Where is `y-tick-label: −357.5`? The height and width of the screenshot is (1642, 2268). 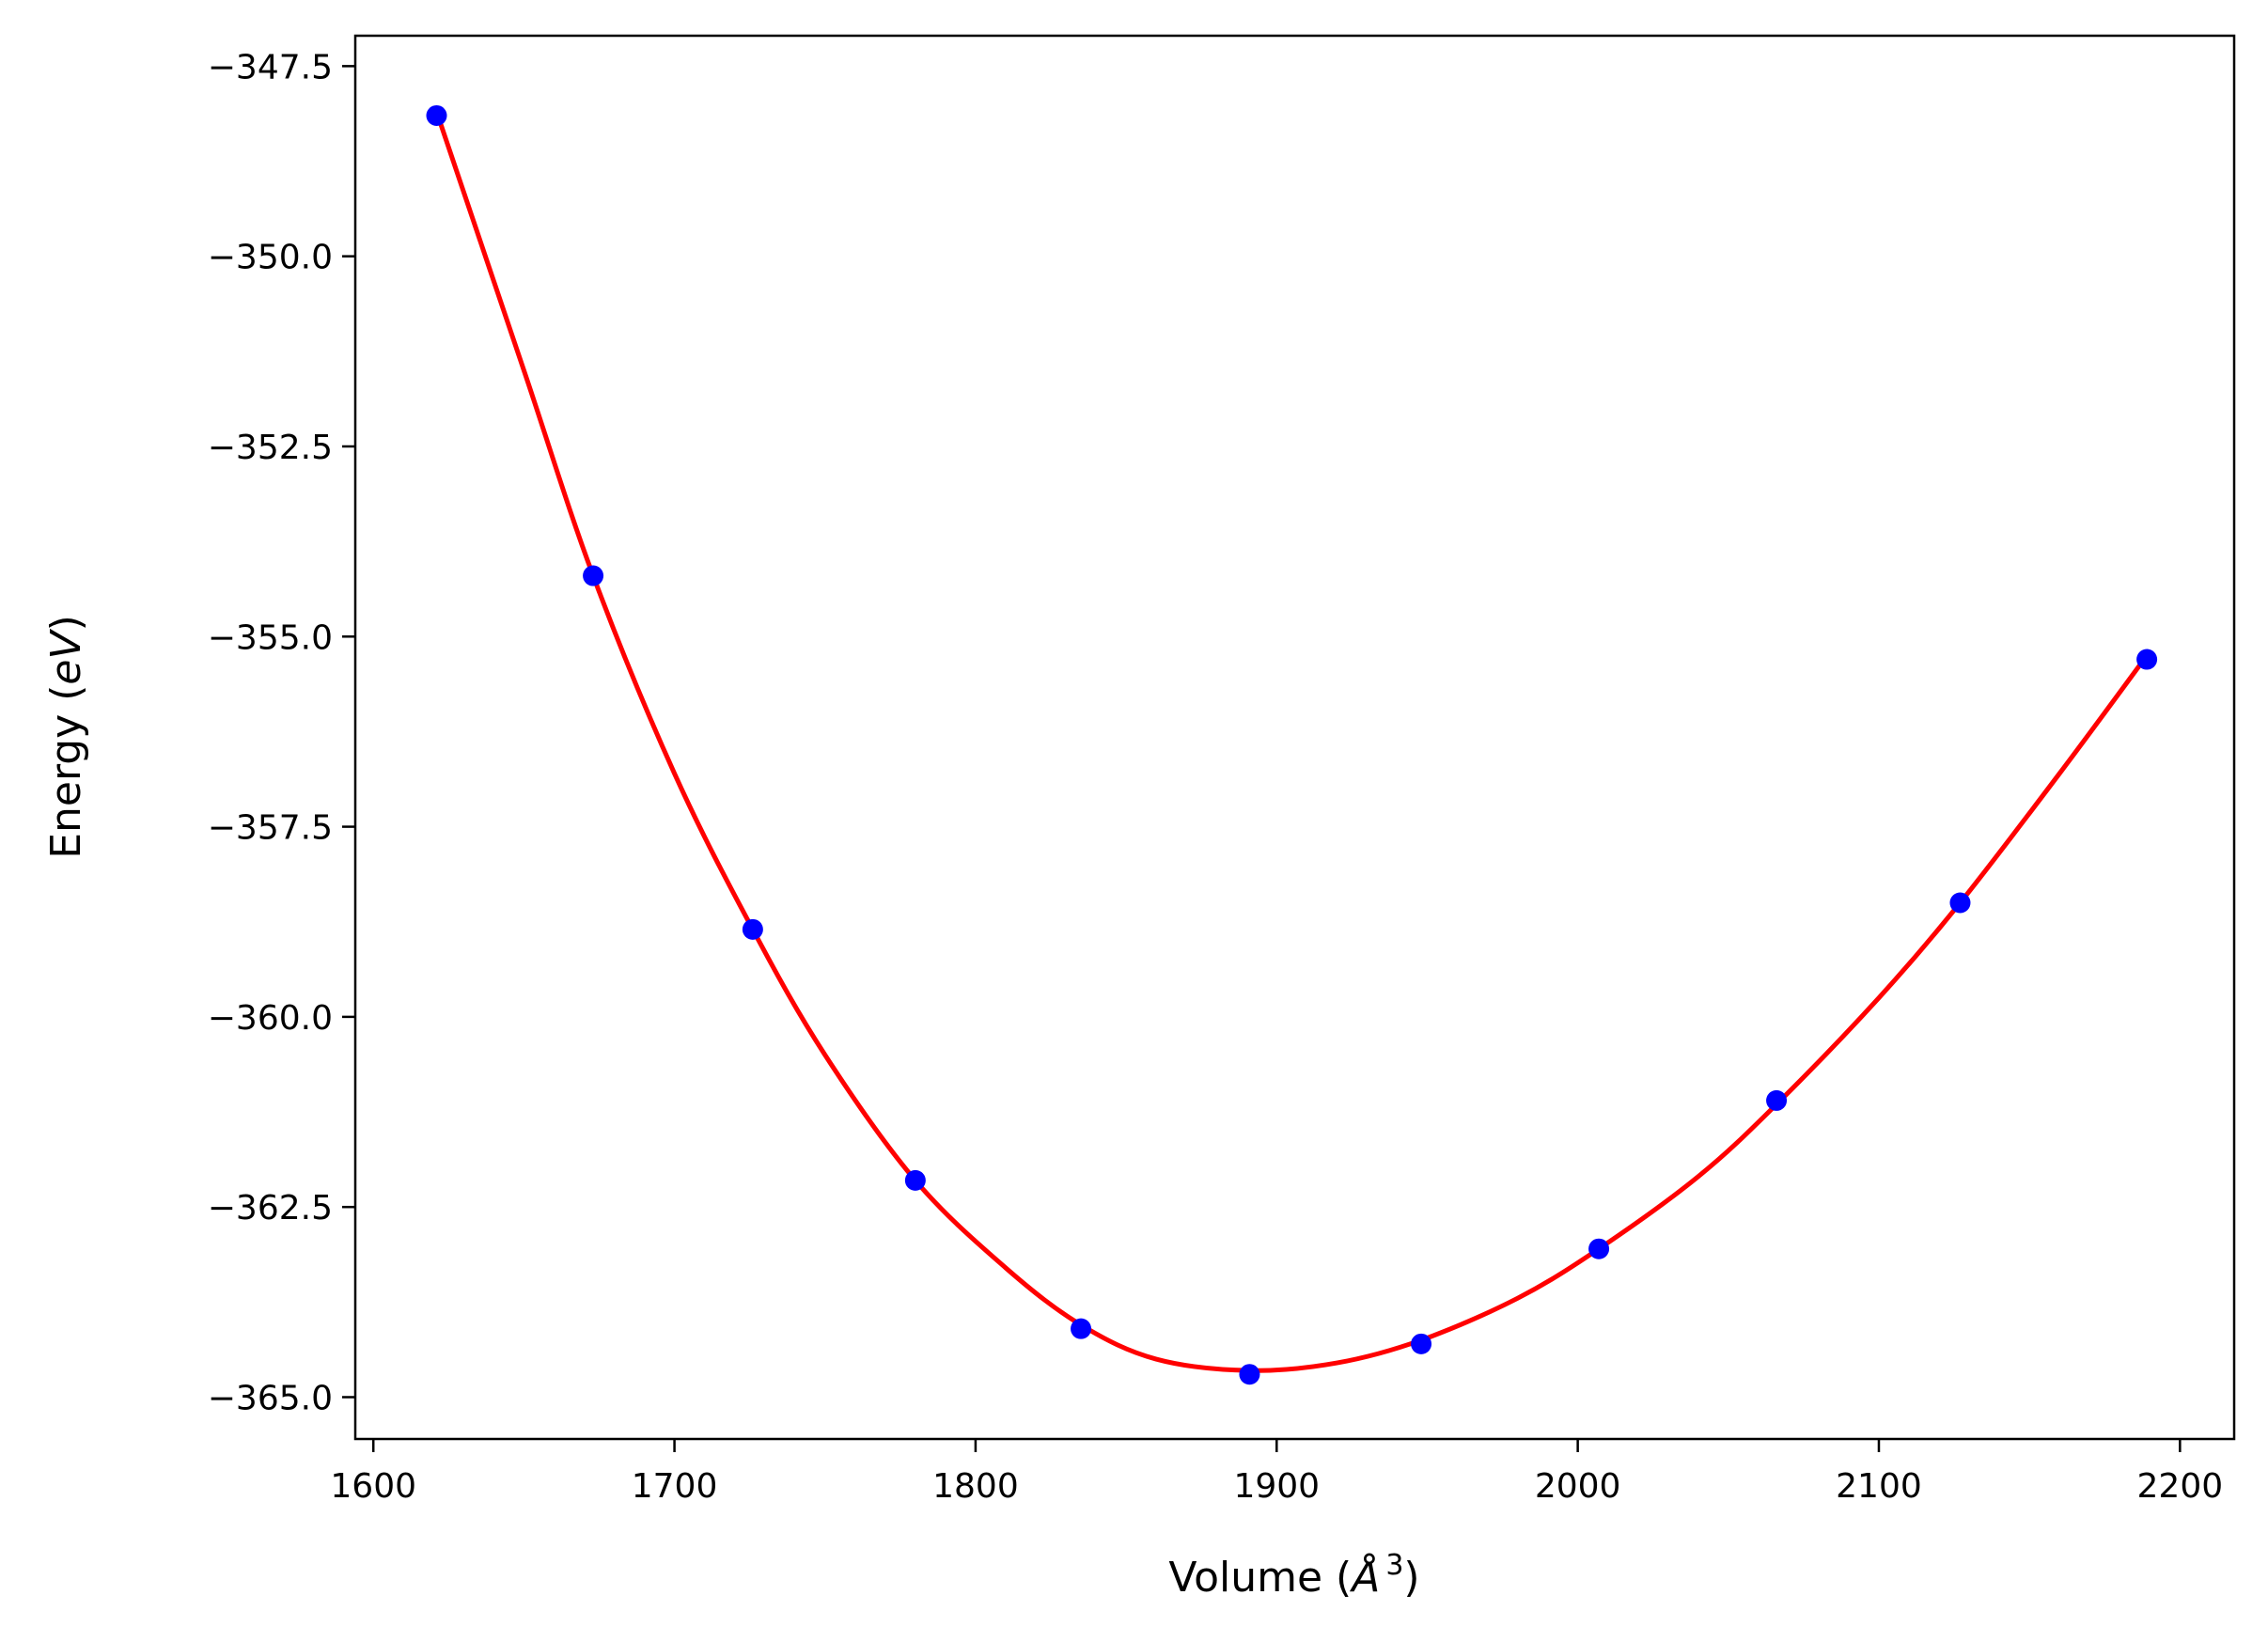 y-tick-label: −357.5 is located at coordinates (270, 829).